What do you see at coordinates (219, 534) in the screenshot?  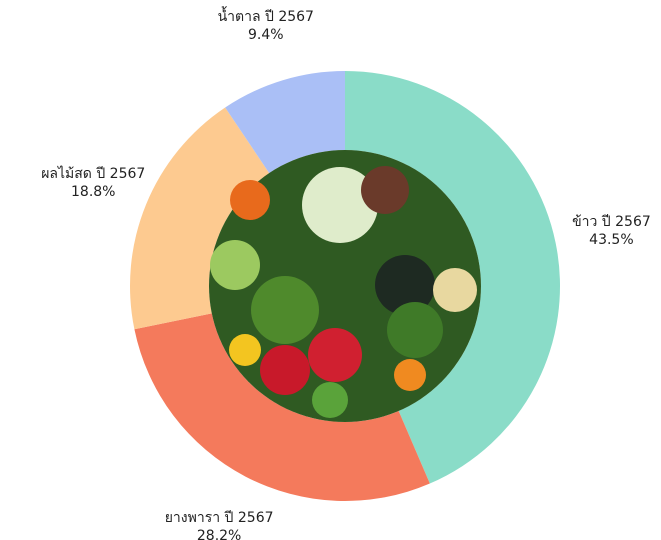 I see `slice-value-label: 28.2%` at bounding box center [219, 534].